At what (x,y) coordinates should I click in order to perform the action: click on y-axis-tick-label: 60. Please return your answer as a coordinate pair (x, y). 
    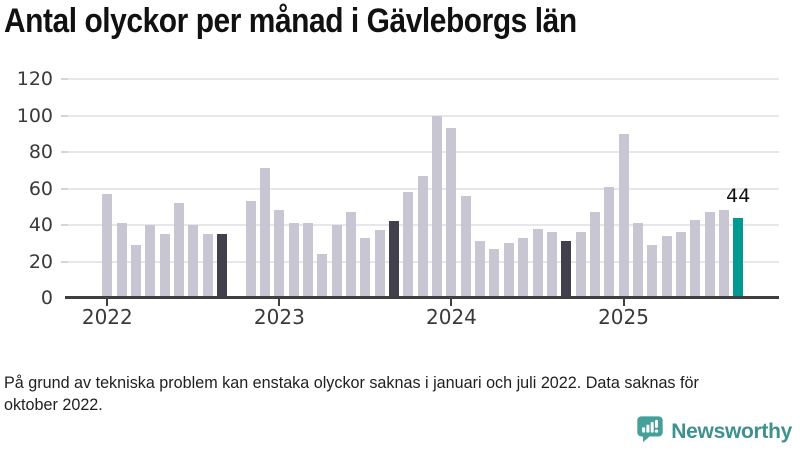
    Looking at the image, I should click on (40, 188).